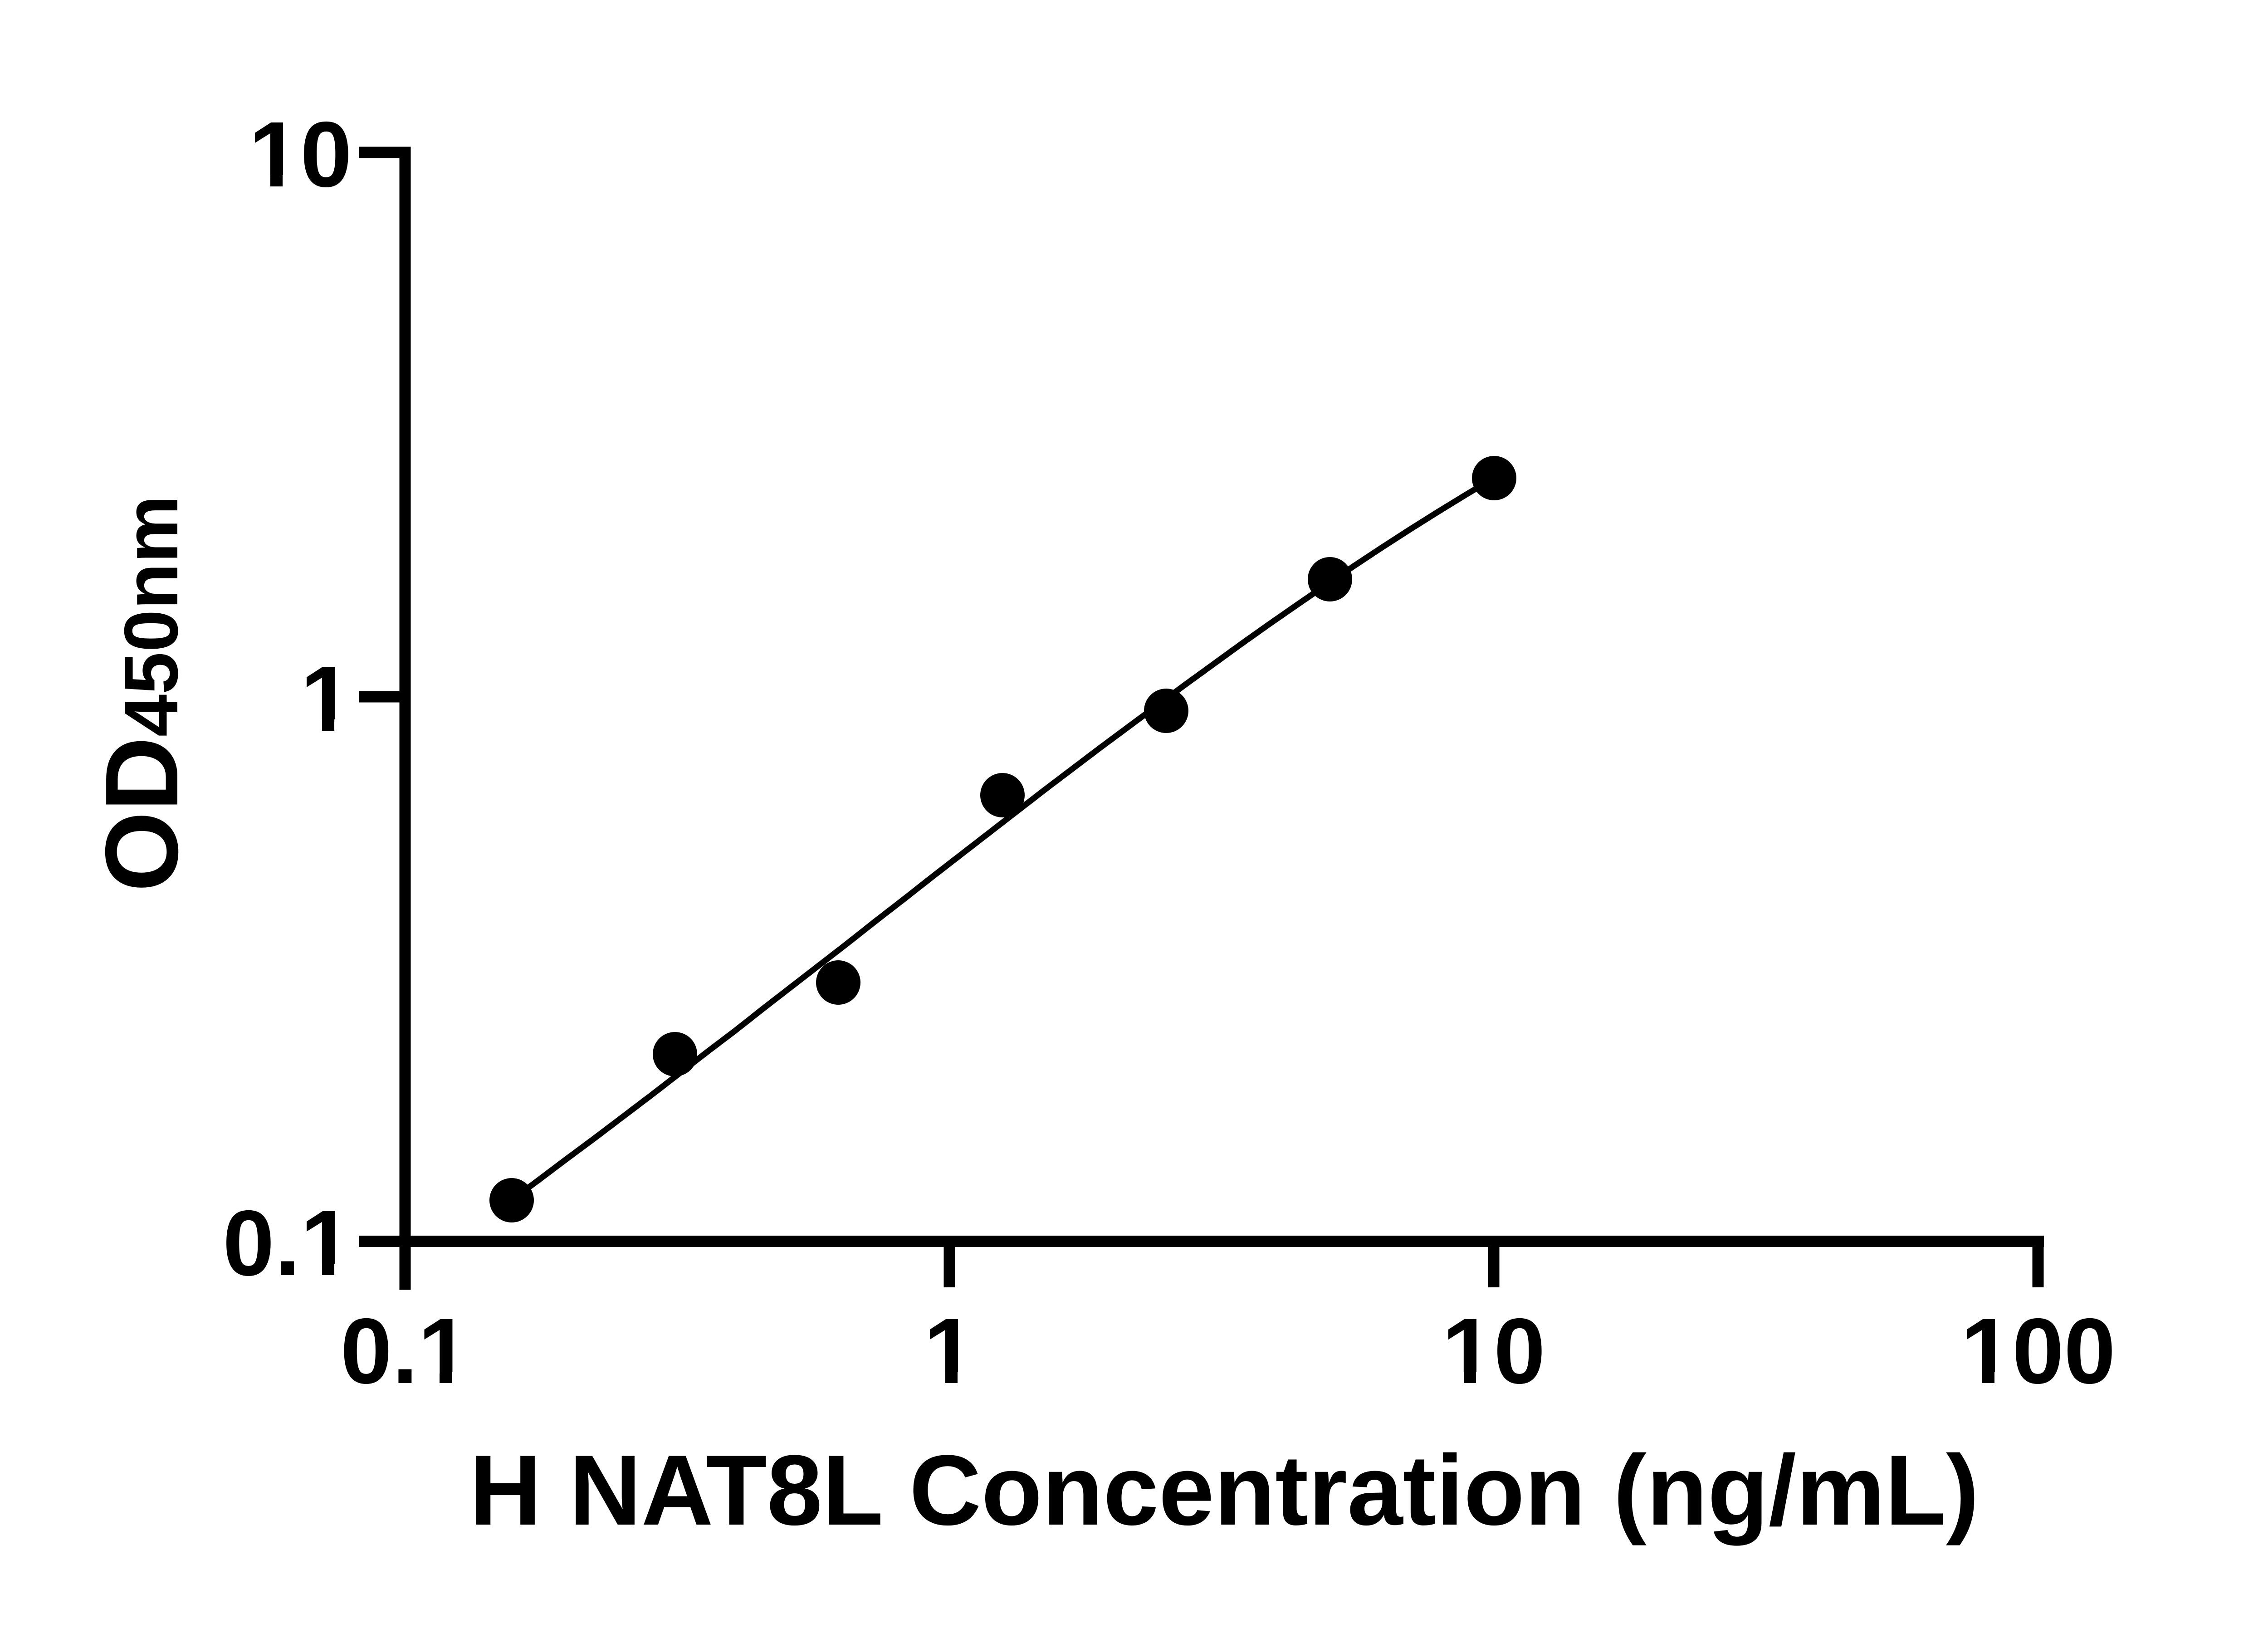 Image resolution: width=2268 pixels, height=1633 pixels. What do you see at coordinates (1224, 1490) in the screenshot?
I see `svg-text: H NAT8L Concentration (ng/mL)` at bounding box center [1224, 1490].